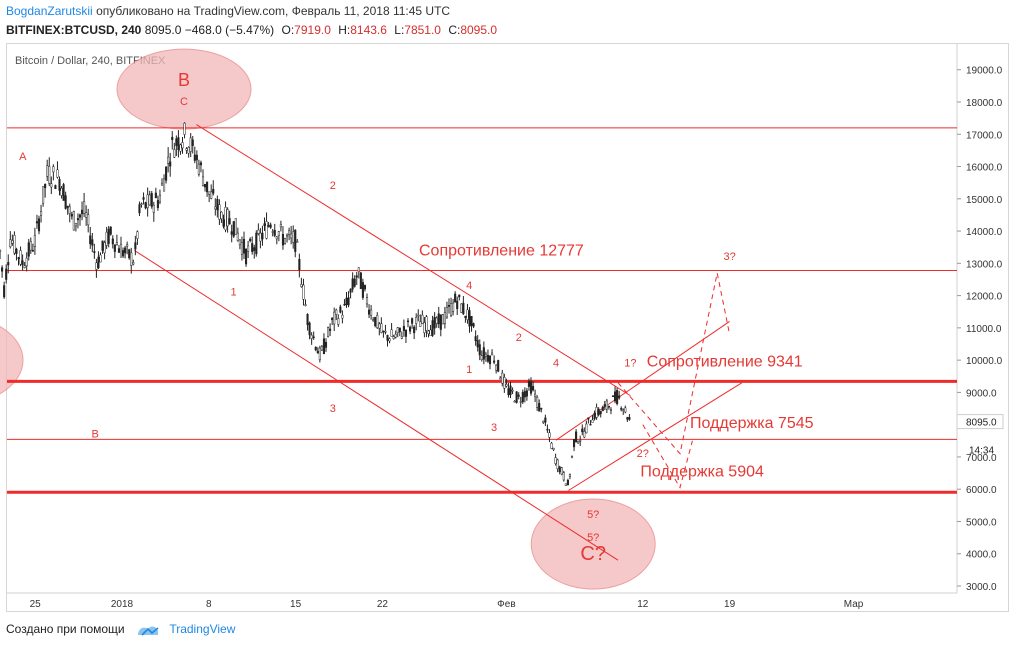 The height and width of the screenshot is (649, 1015). What do you see at coordinates (984, 232) in the screenshot?
I see `y-tick-label: 14000.0` at bounding box center [984, 232].